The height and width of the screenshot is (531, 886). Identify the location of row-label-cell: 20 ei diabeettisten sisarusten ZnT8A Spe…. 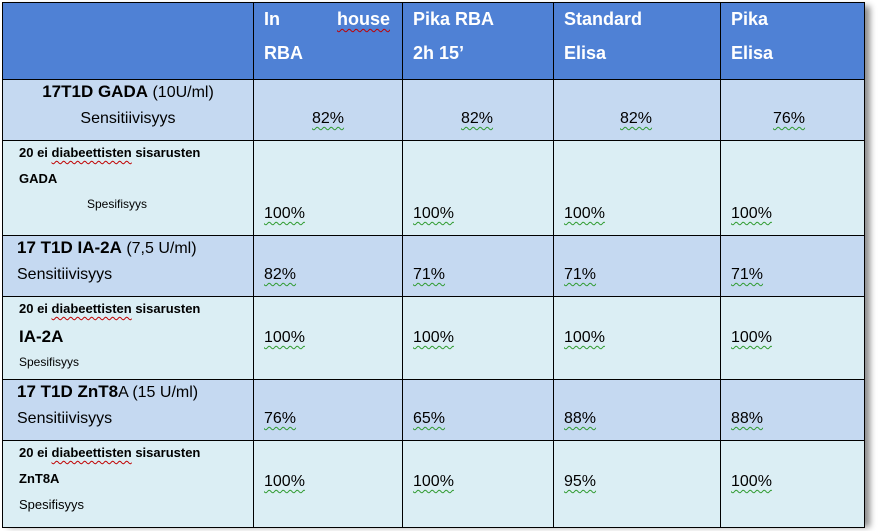
(128, 484).